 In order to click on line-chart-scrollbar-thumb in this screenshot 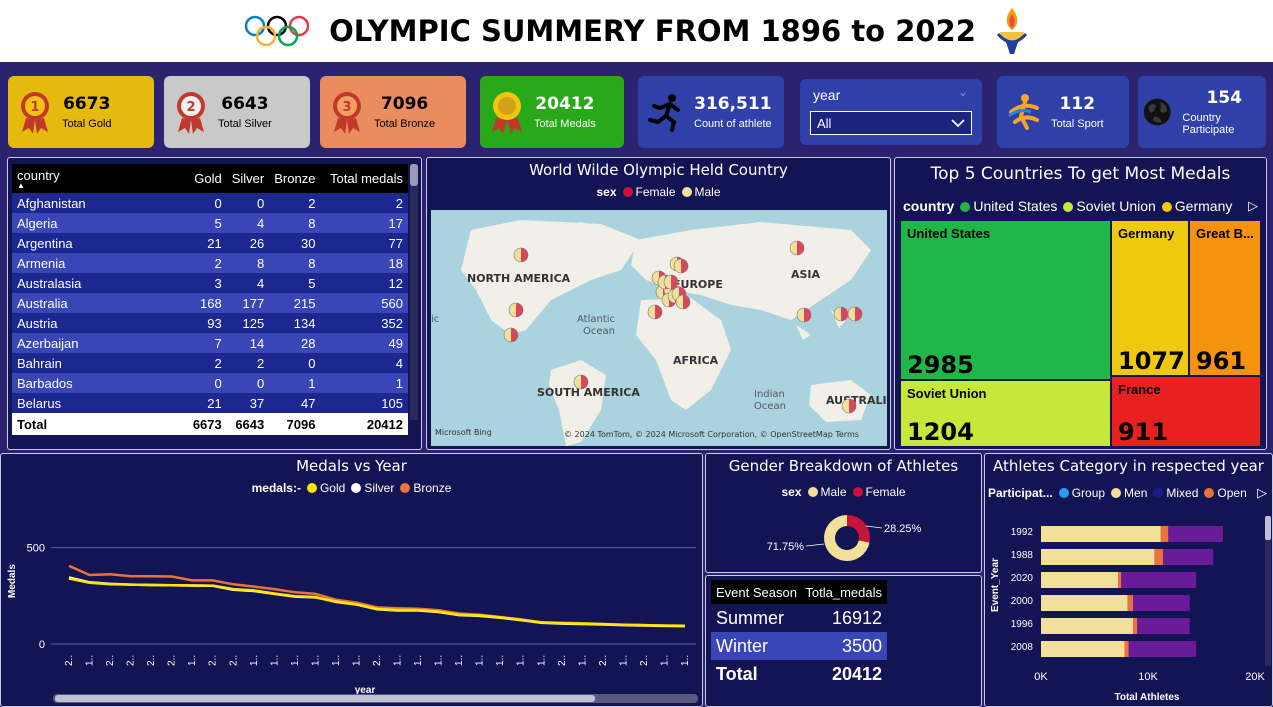, I will do `click(325, 698)`.